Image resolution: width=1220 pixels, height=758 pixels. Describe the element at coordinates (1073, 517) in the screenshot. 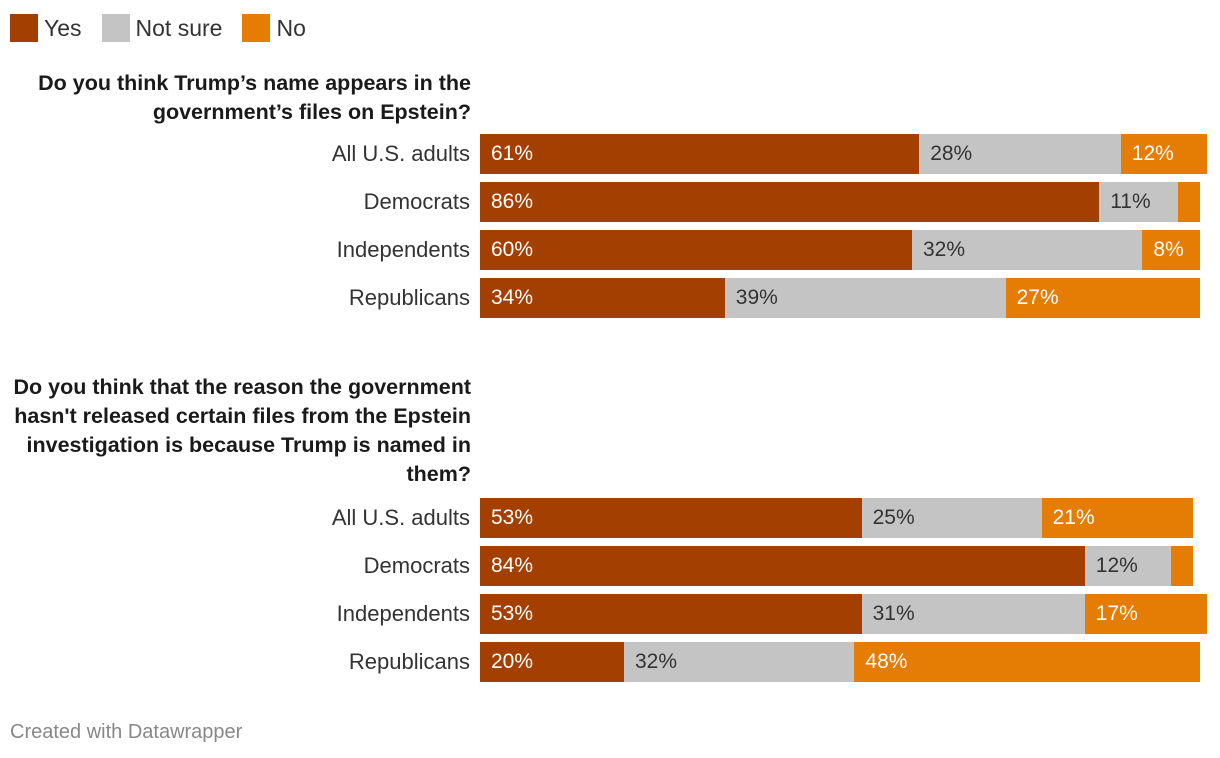

I see `data-label: 21%` at that location.